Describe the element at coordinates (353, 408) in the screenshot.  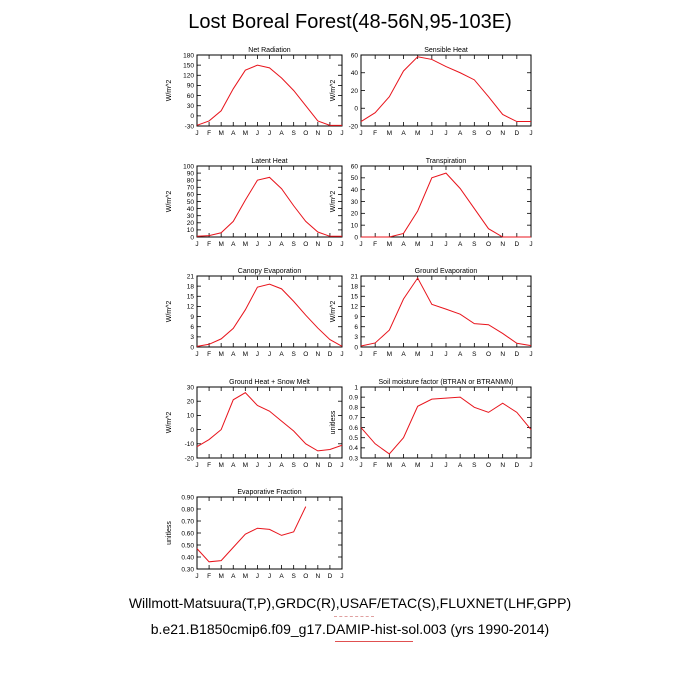
I see `soil-moisture-factor-ytick-label: 0.8` at that location.